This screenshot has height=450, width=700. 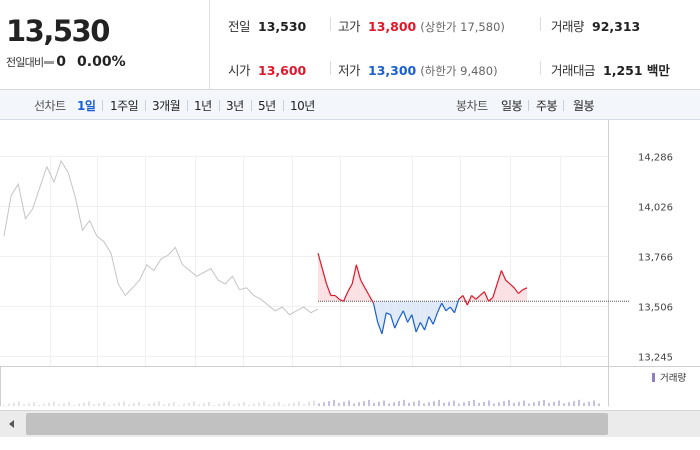 I want to click on scroll-left-arrow-icon, so click(x=12, y=424).